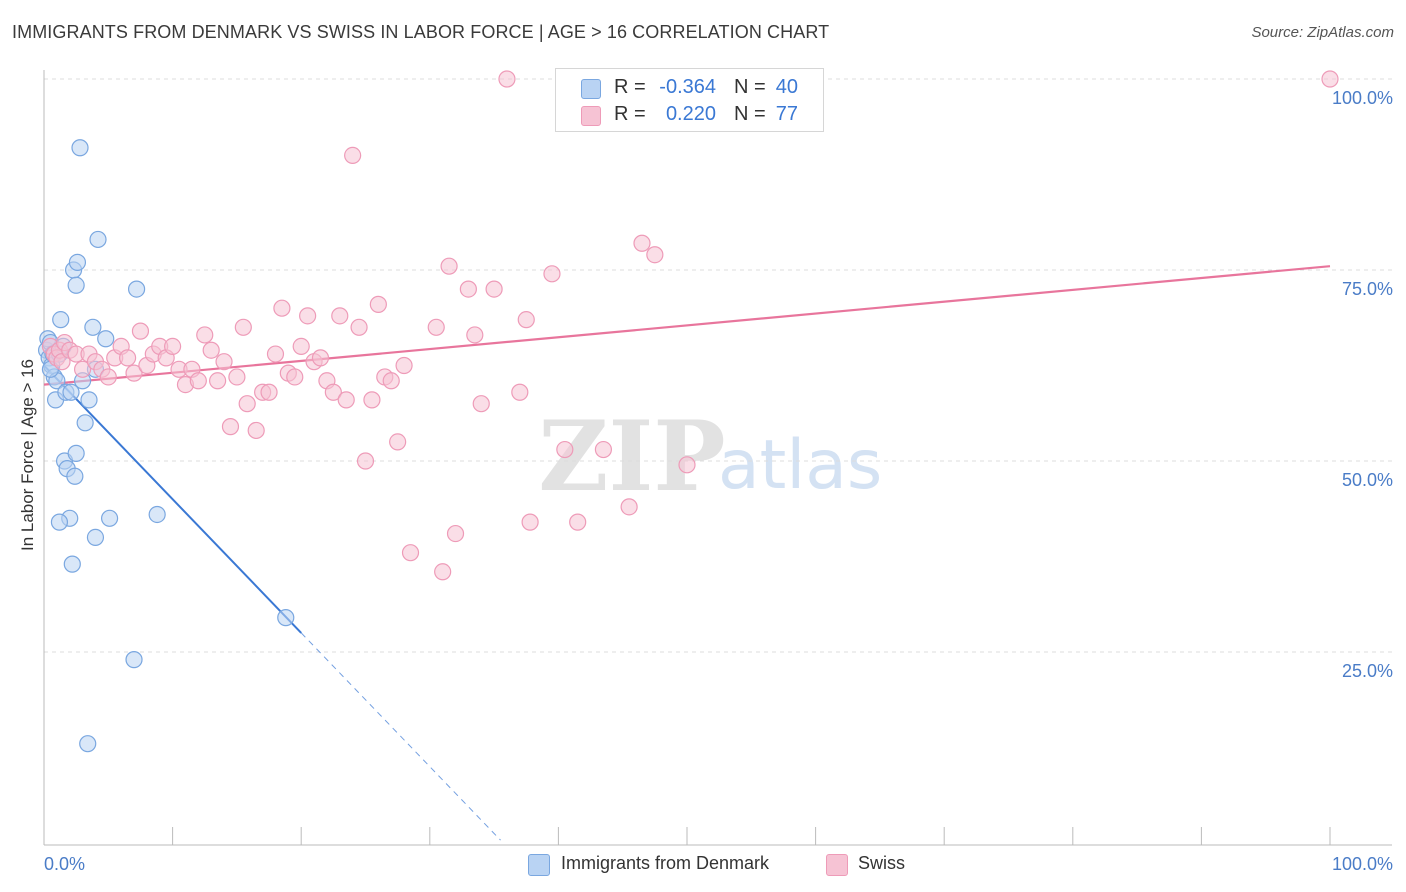  Describe the element at coordinates (786, 87) in the screenshot. I see `n-value: 40` at that location.